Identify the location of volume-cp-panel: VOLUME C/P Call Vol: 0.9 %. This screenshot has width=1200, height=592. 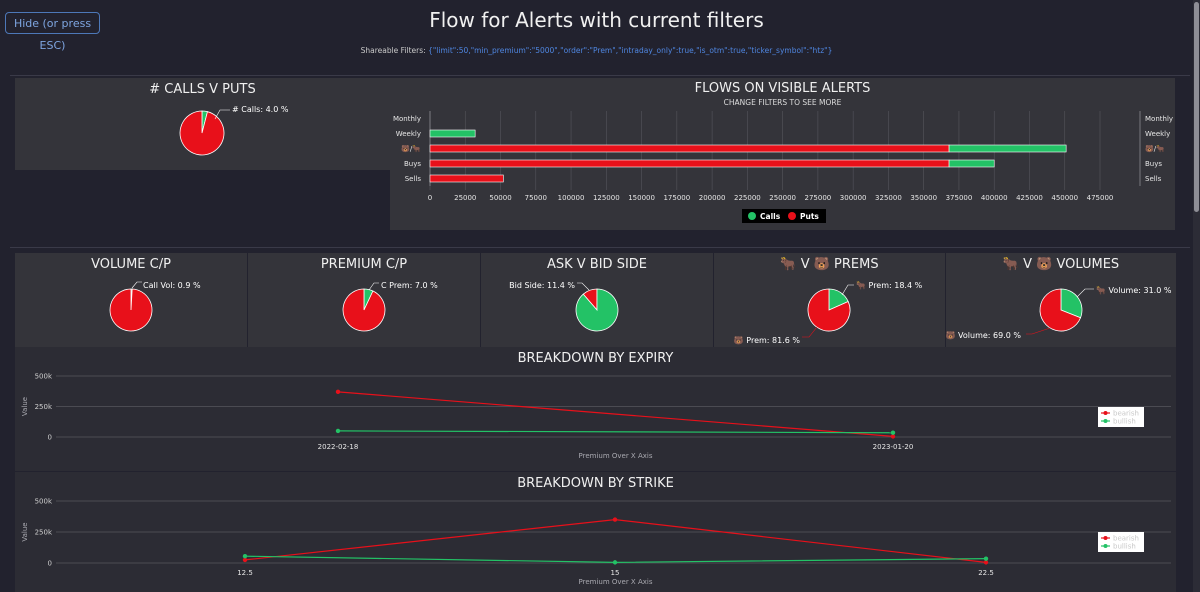
(131, 300).